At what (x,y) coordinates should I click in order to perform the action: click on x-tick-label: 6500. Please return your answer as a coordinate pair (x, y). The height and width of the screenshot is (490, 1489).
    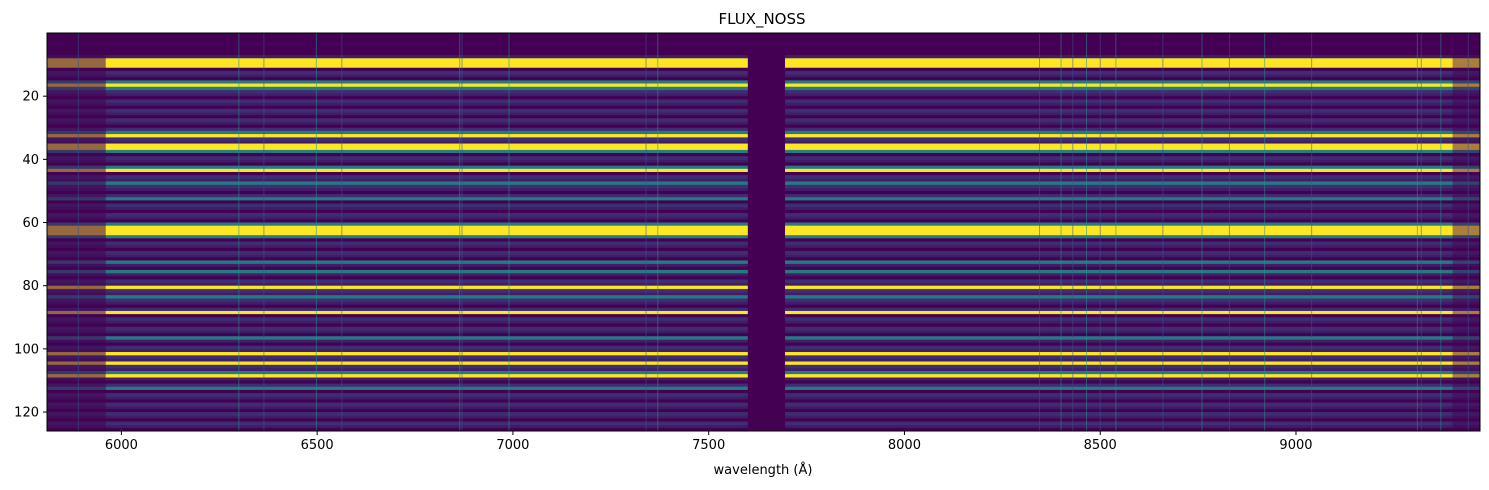
    Looking at the image, I should click on (317, 445).